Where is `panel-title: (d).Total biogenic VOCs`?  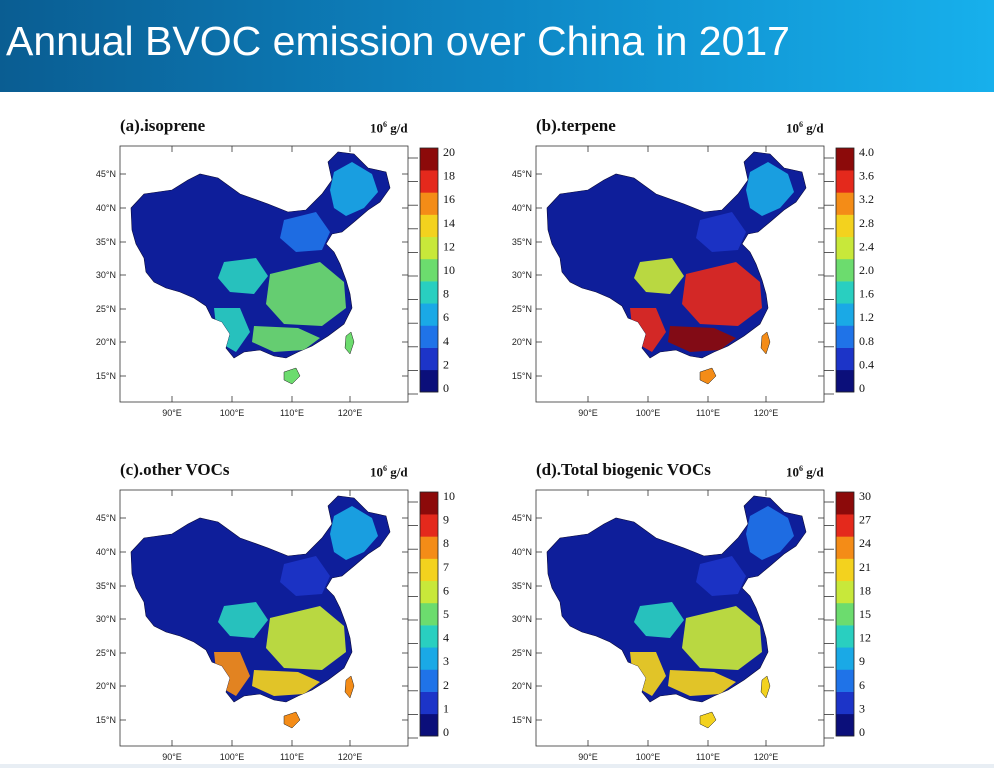 panel-title: (d).Total biogenic VOCs is located at coordinates (623, 469).